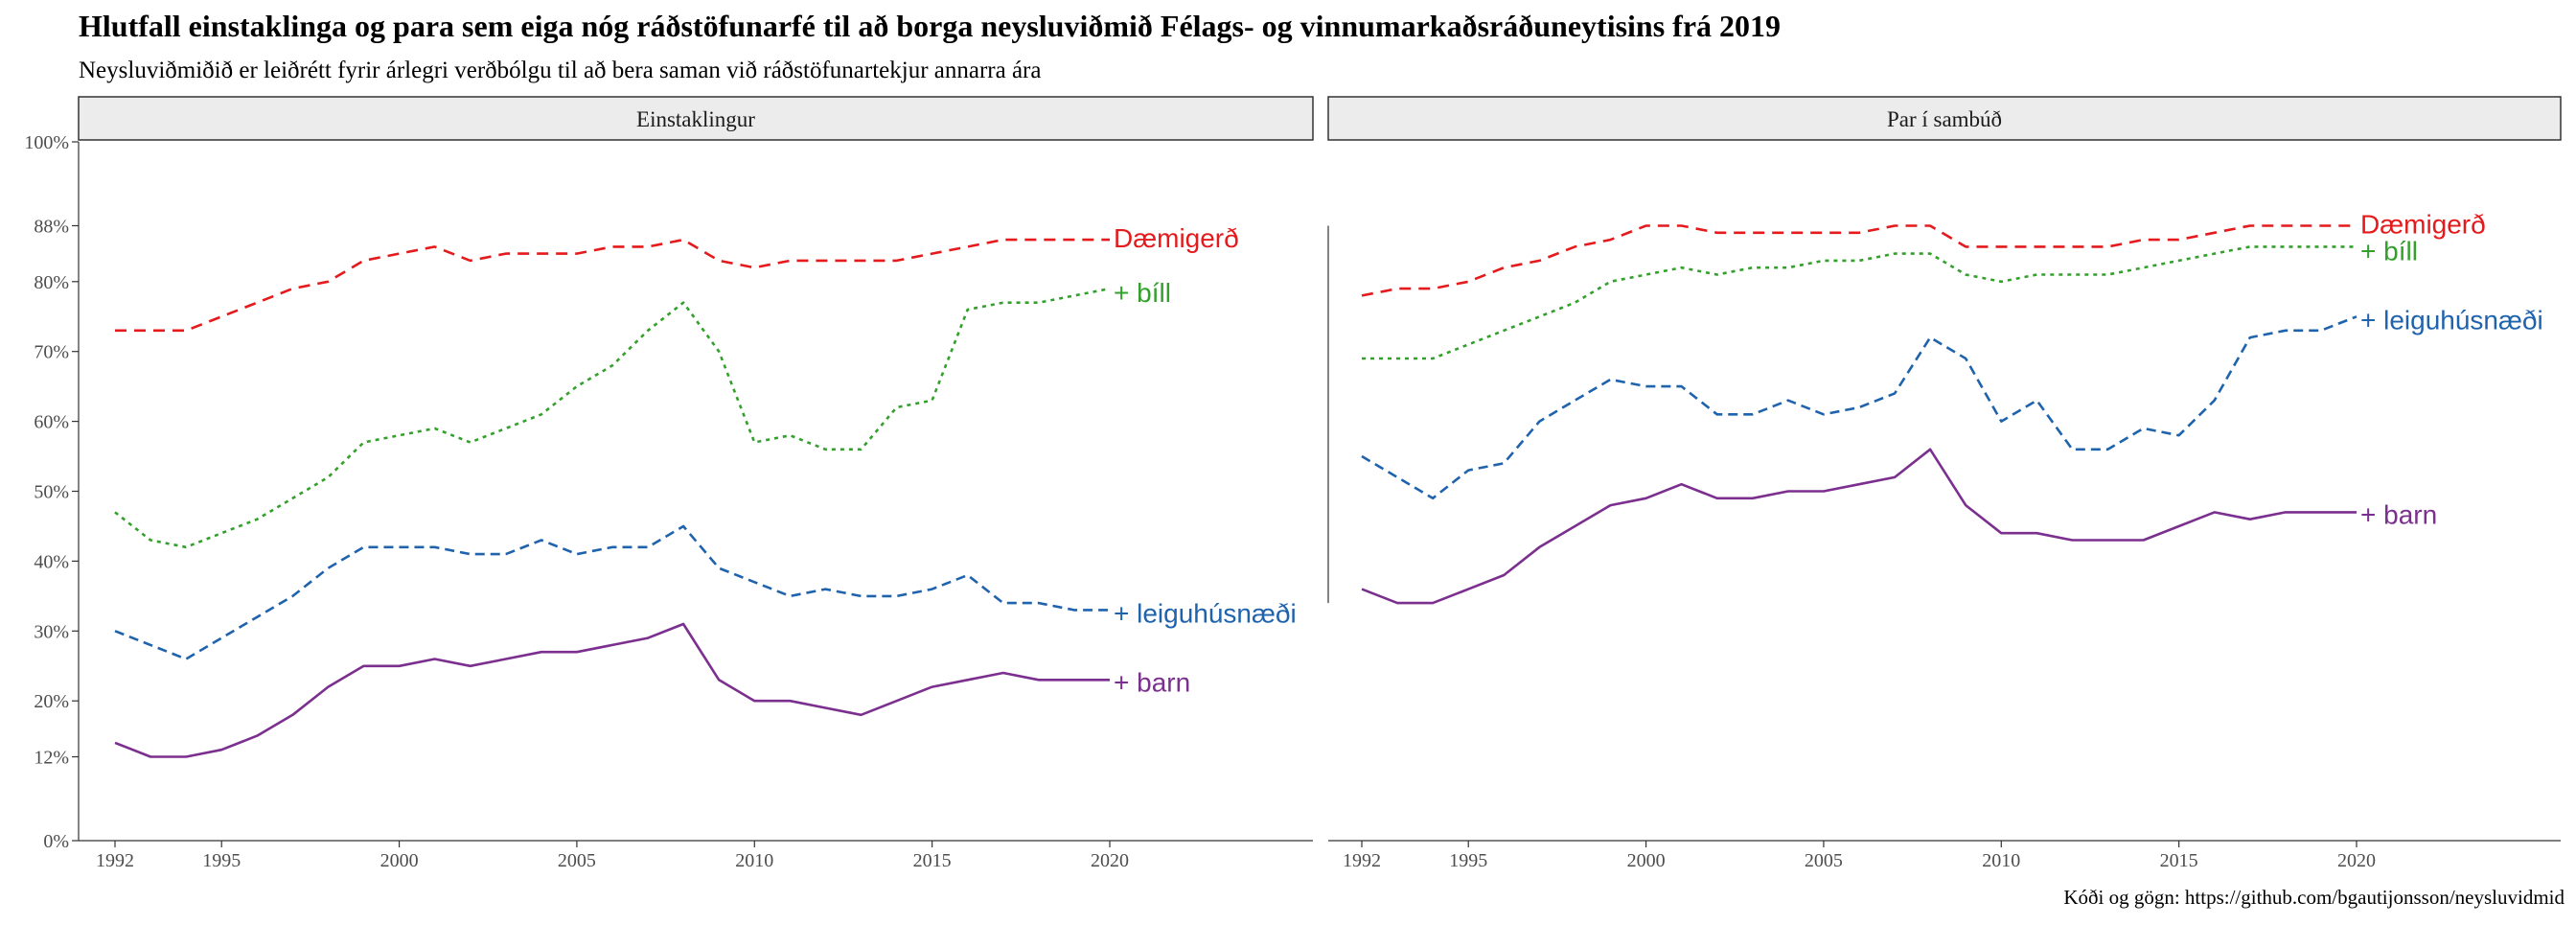 The height and width of the screenshot is (925, 2576). Describe the element at coordinates (56, 841) in the screenshot. I see `y-tick-label: 0%` at that location.